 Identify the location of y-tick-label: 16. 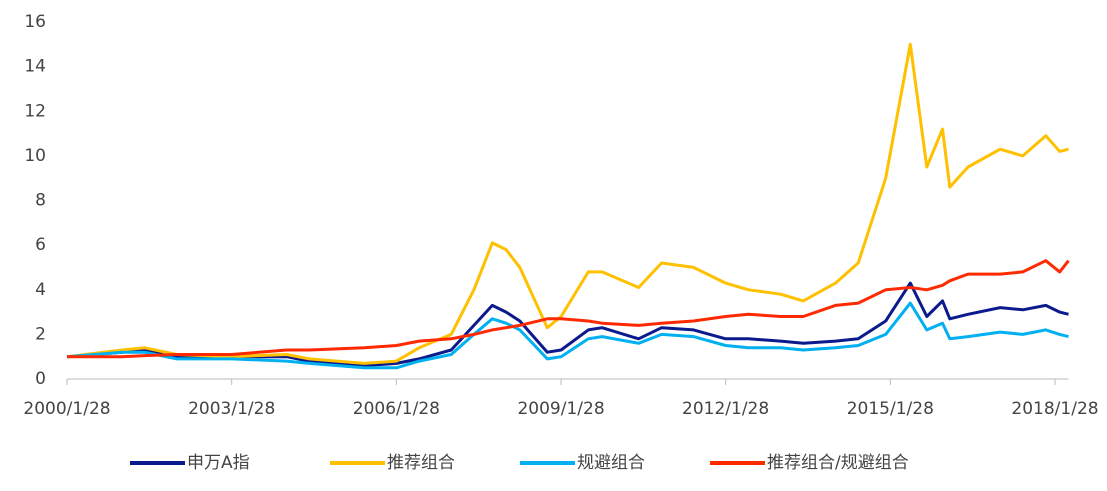
(35, 22).